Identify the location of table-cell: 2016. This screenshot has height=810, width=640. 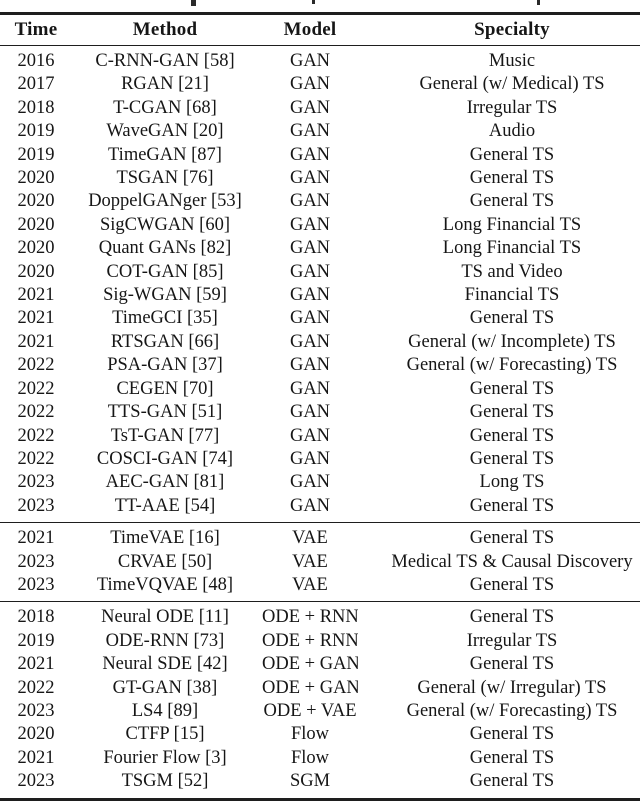
(36, 61).